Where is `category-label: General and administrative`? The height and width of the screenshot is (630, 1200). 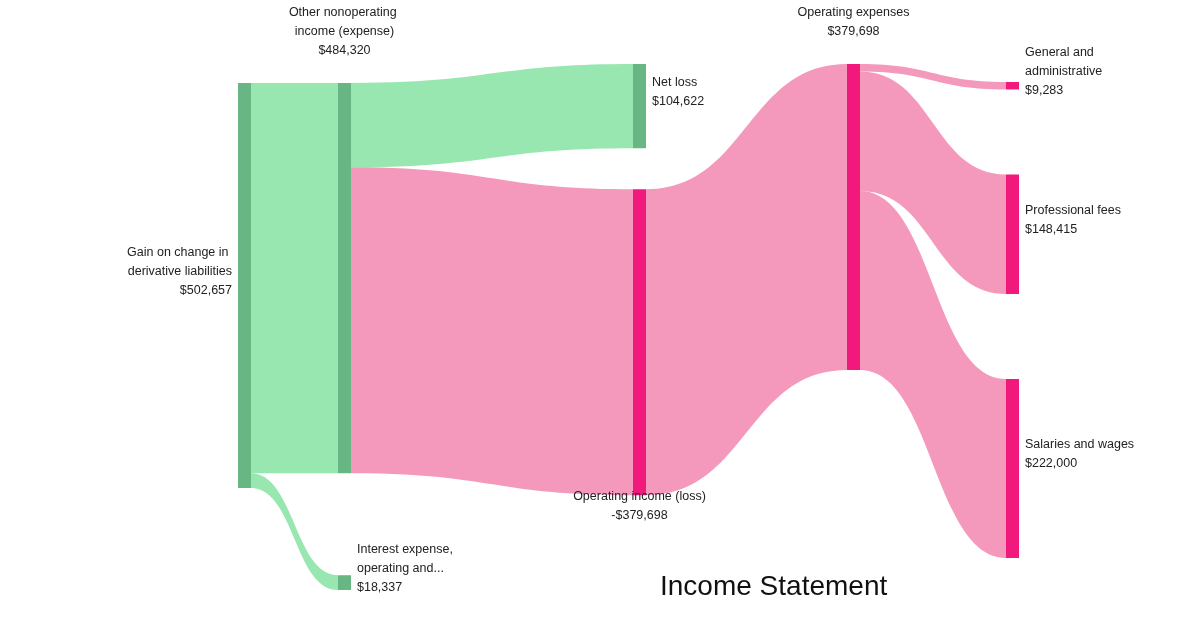
category-label: General and administrative is located at coordinates (1064, 61).